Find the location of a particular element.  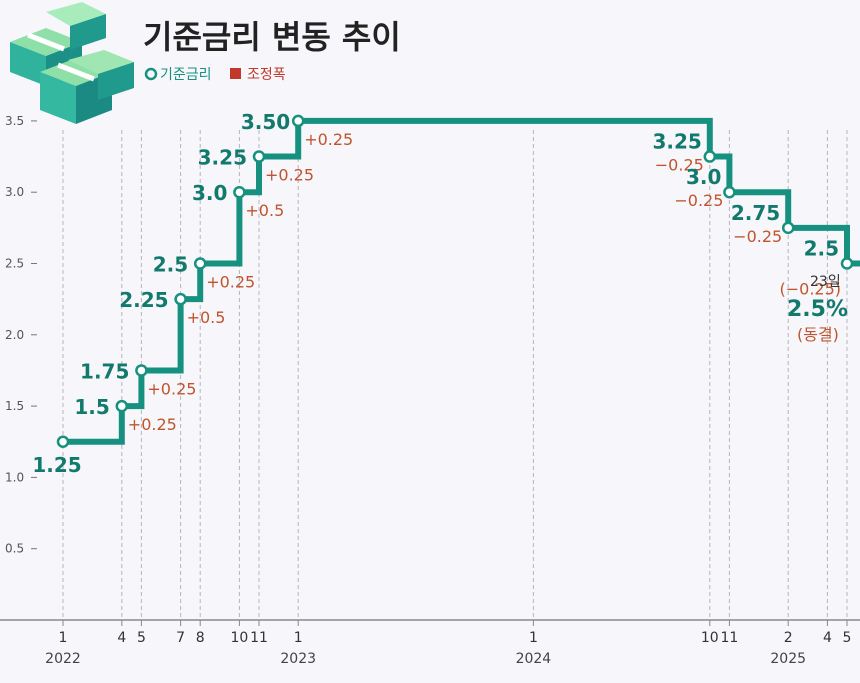

money-stack-icon is located at coordinates (72, 63).